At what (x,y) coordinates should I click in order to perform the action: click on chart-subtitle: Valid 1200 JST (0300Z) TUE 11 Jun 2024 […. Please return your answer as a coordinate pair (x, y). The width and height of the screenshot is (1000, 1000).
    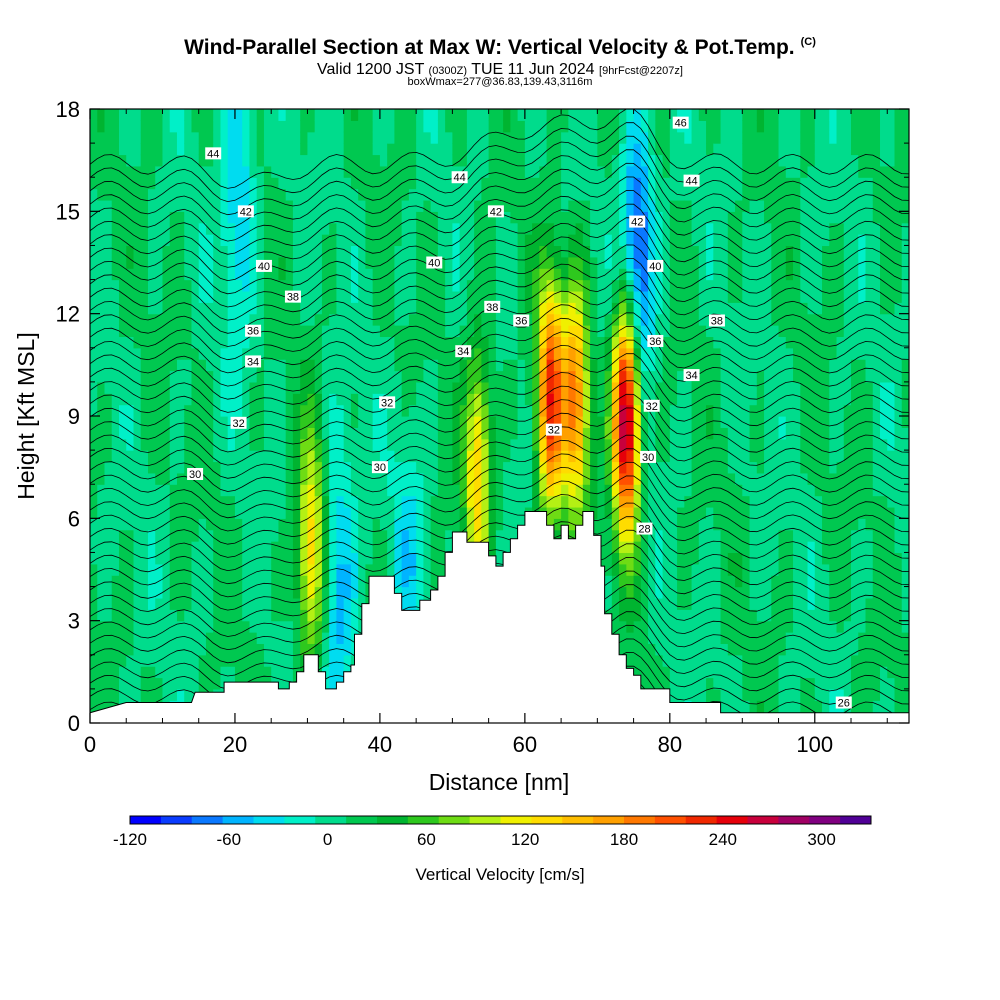
    Looking at the image, I should click on (500, 70).